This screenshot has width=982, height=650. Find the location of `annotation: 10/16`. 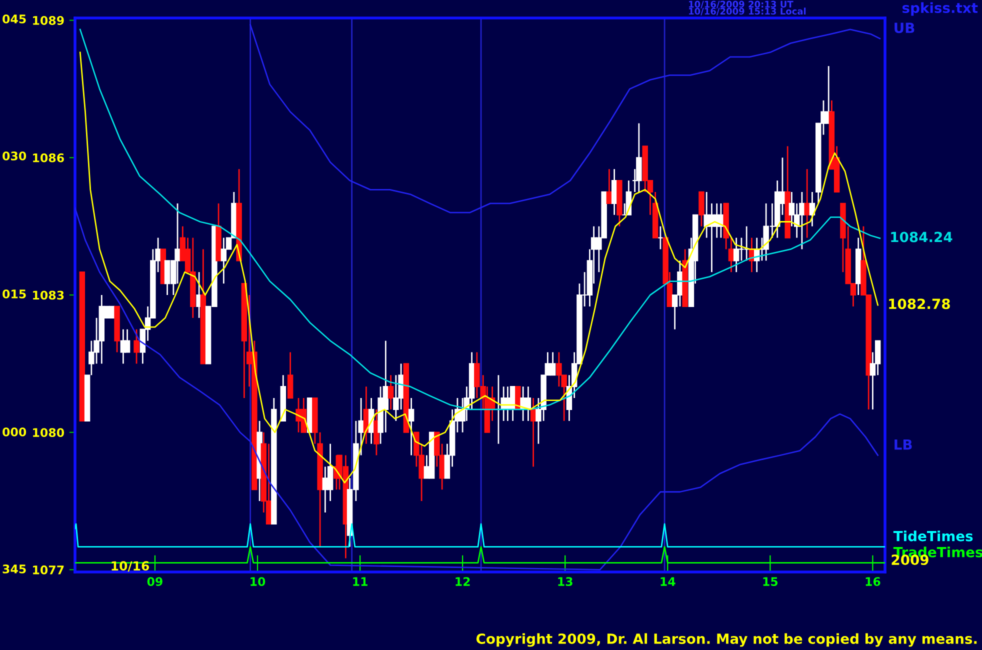

annotation: 10/16 is located at coordinates (131, 566).